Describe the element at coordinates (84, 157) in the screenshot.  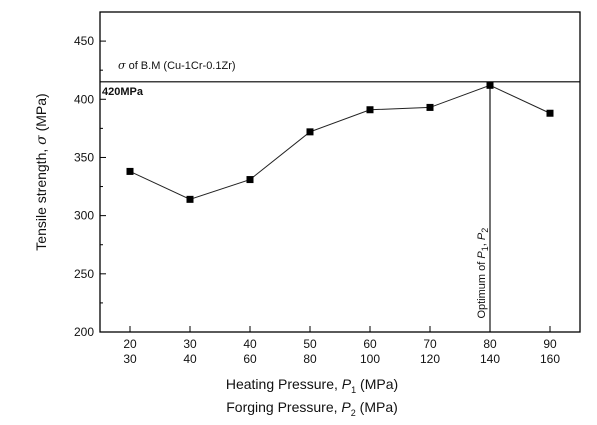
I see `y-tick-label: 350` at that location.